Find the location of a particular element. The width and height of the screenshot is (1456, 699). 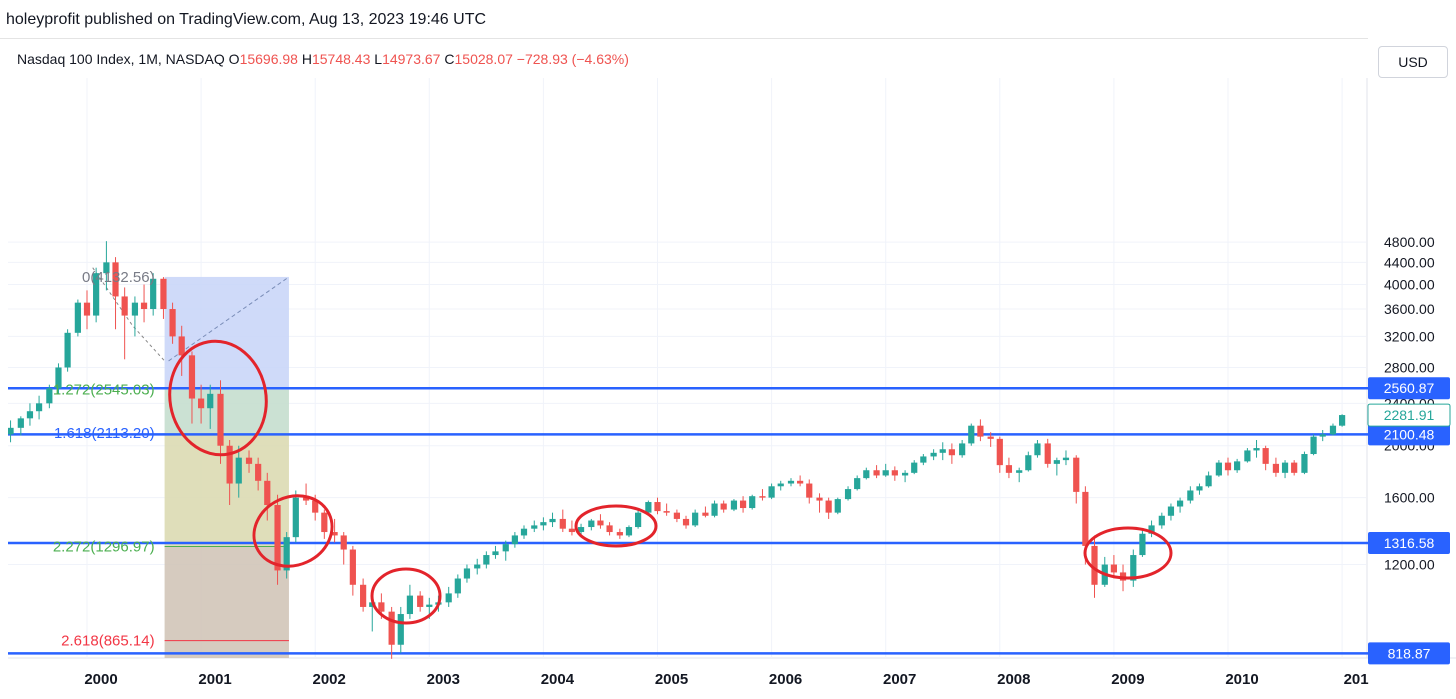

time-axis-label: 2000 is located at coordinates (100, 679).